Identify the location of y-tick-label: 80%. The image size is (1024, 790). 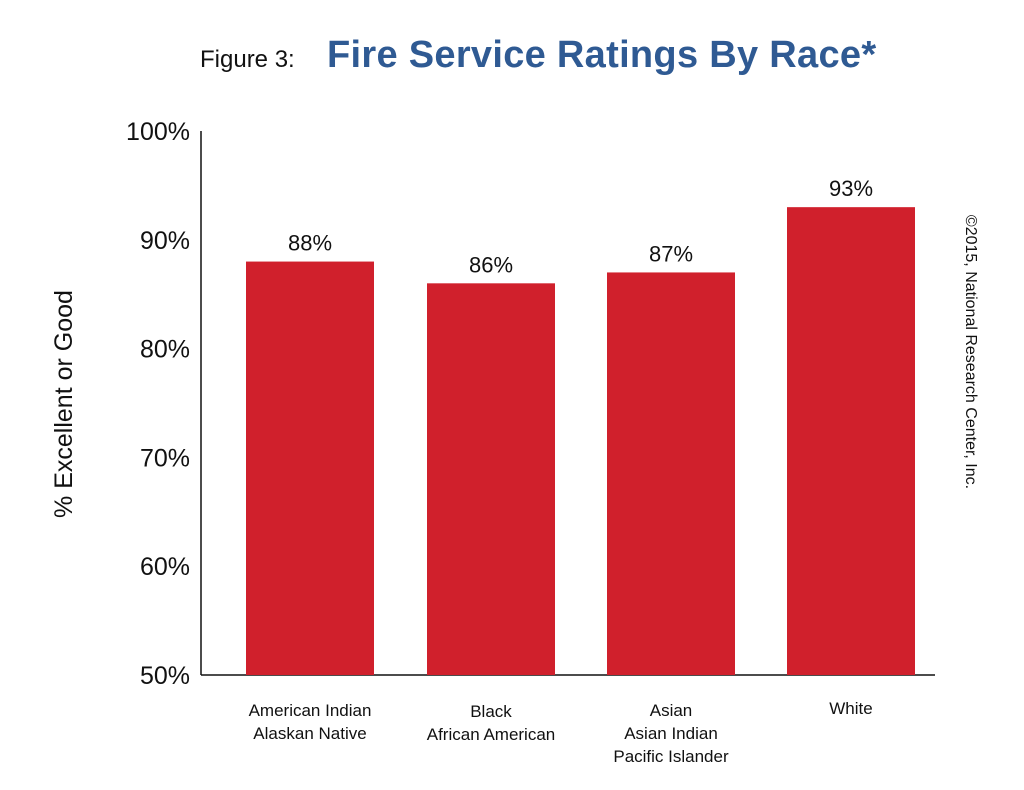
(165, 350).